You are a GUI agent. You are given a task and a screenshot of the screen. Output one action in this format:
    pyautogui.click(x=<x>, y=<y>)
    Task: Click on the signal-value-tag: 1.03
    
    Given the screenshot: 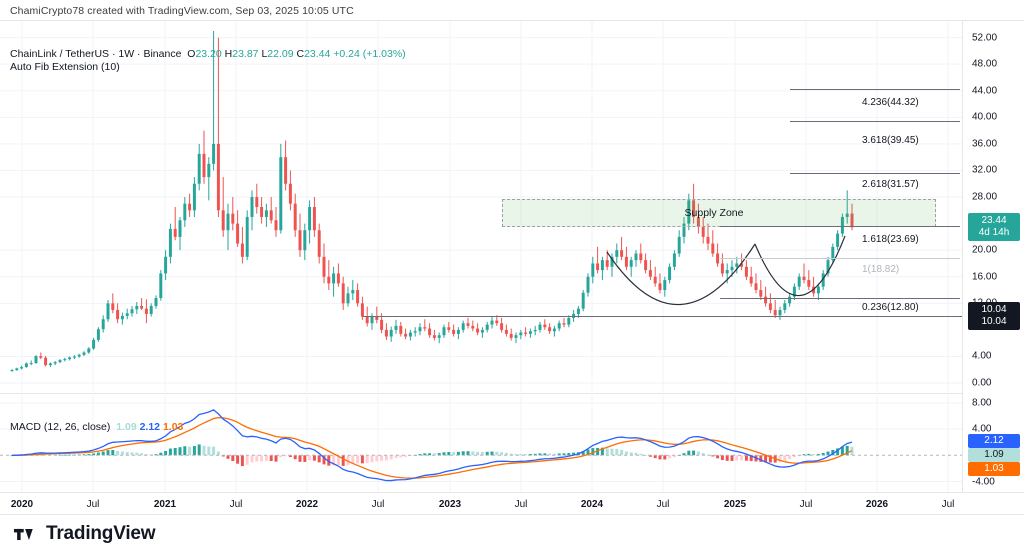 What is the action you would take?
    pyautogui.click(x=994, y=469)
    